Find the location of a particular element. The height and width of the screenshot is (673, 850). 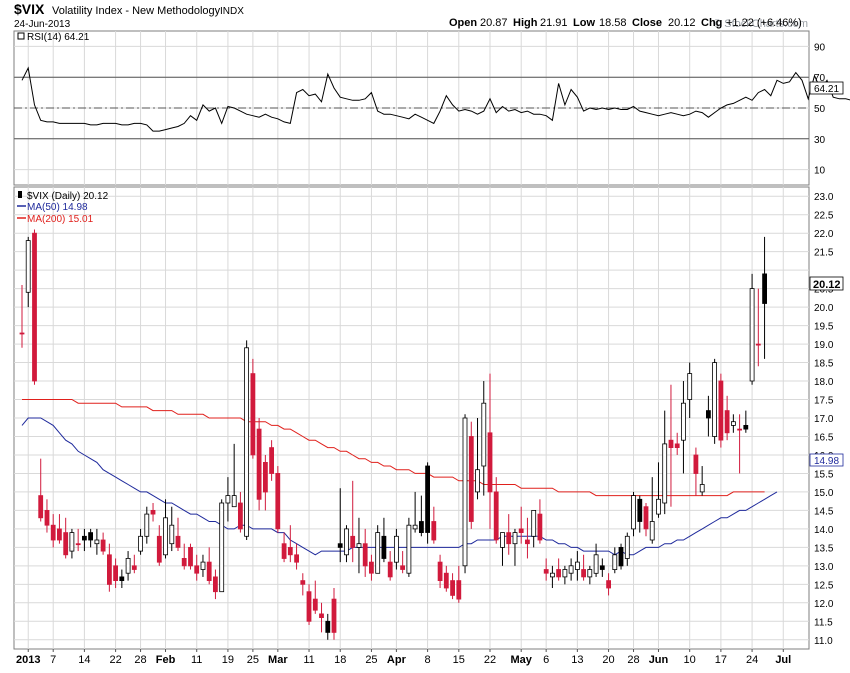

rsi-tick-label: 90 is located at coordinates (820, 47).